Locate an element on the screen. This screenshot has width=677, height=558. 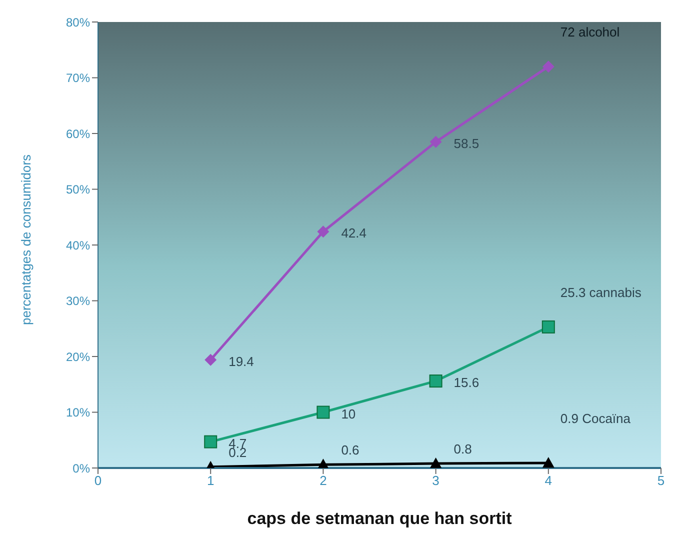
y-tick-label: 80% is located at coordinates (78, 22).